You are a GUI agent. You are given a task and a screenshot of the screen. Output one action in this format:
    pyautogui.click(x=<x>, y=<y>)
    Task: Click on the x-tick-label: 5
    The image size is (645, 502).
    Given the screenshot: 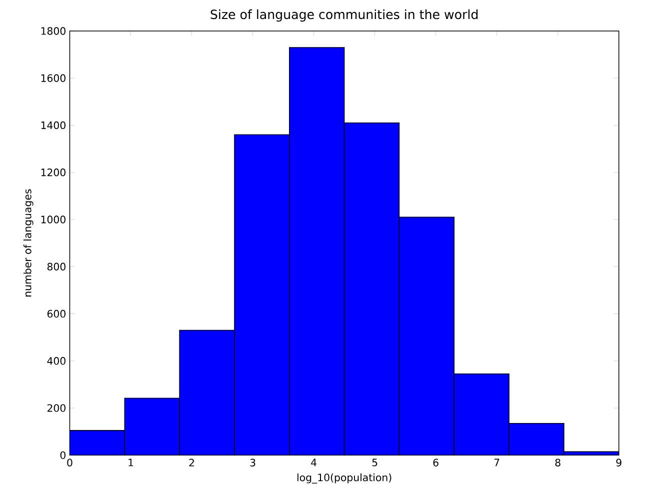 What is the action you would take?
    pyautogui.click(x=375, y=462)
    